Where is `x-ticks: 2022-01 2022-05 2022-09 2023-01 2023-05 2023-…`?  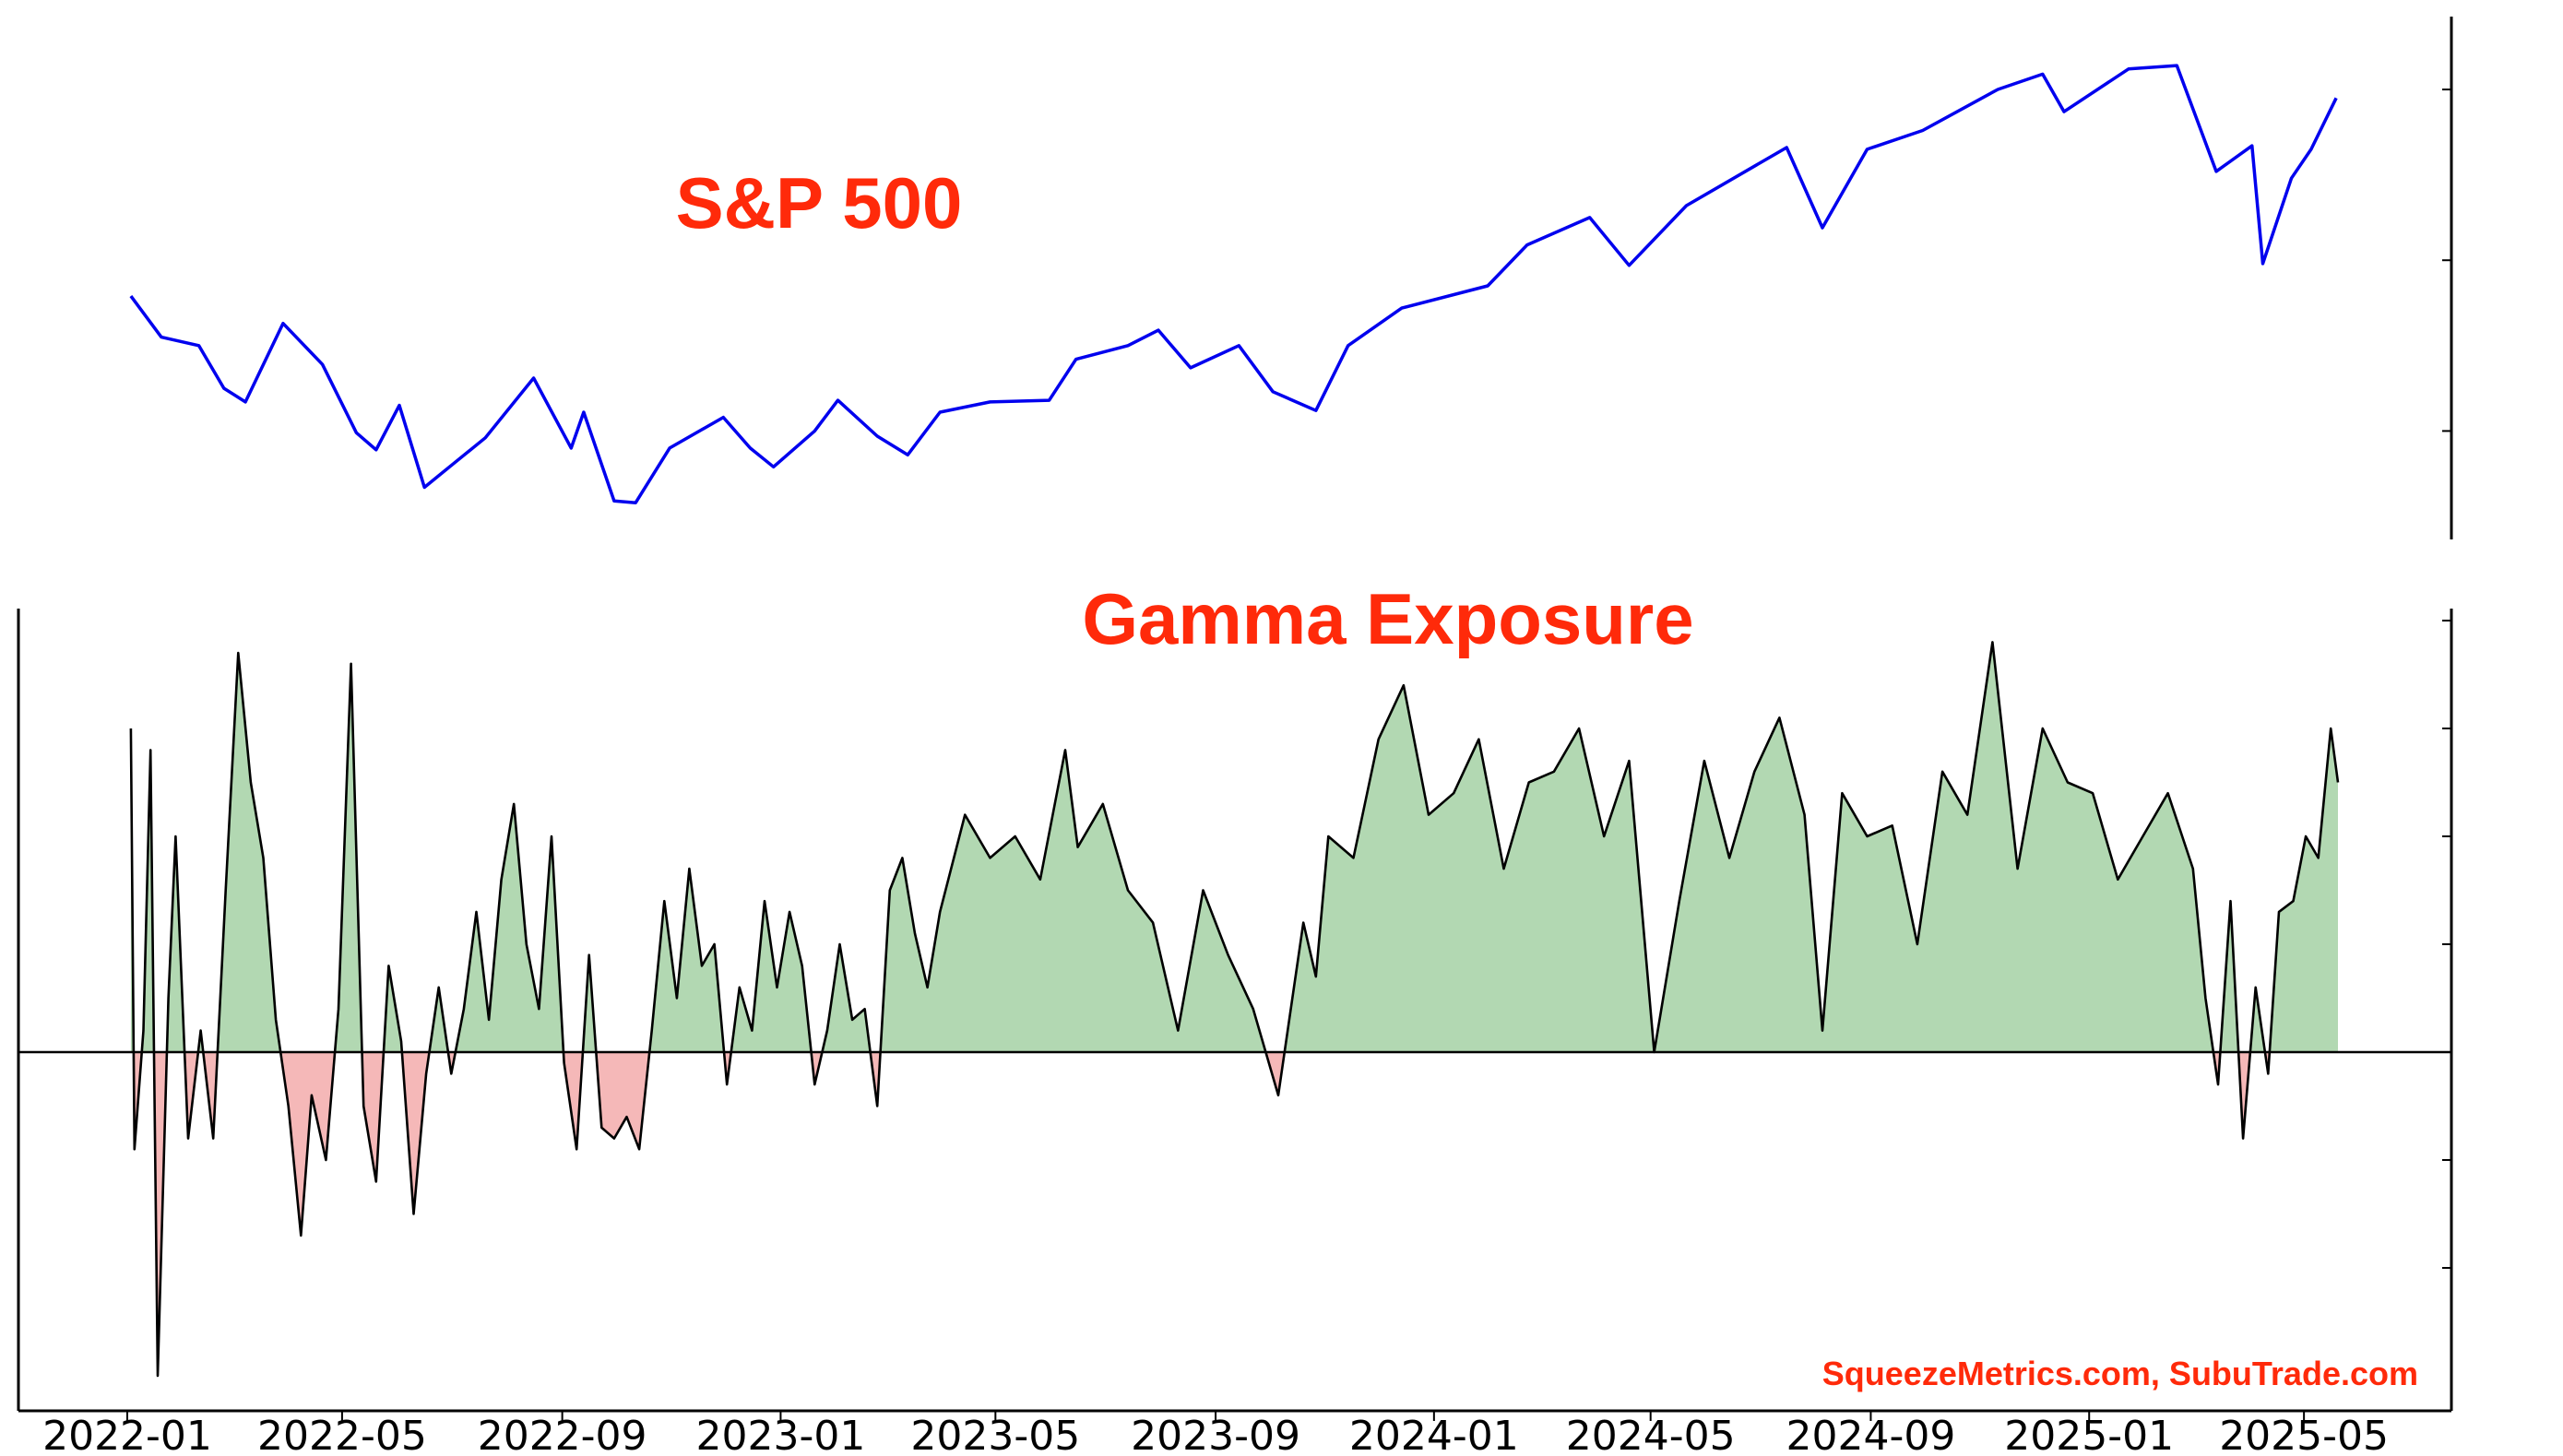 x-ticks: 2022-01 2022-05 2022-09 2023-01 2023-05 2023-… is located at coordinates (1215, 1433).